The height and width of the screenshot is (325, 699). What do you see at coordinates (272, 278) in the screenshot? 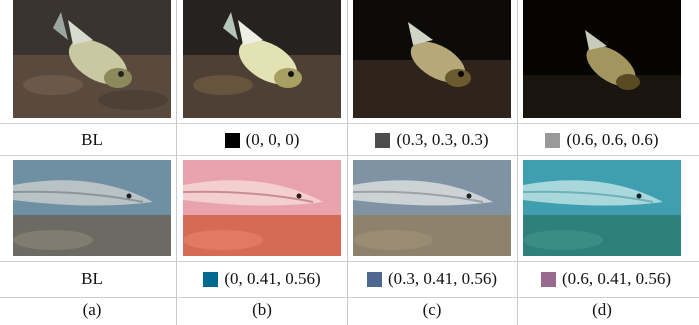
I see `label-text: (0, 0.41, 0.56)` at bounding box center [272, 278].